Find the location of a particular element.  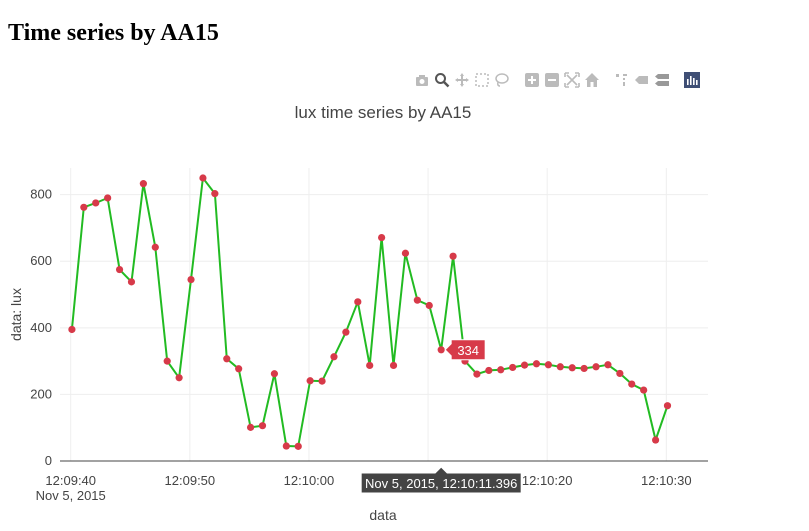

x-tick-label: 12:10:00 is located at coordinates (309, 480).